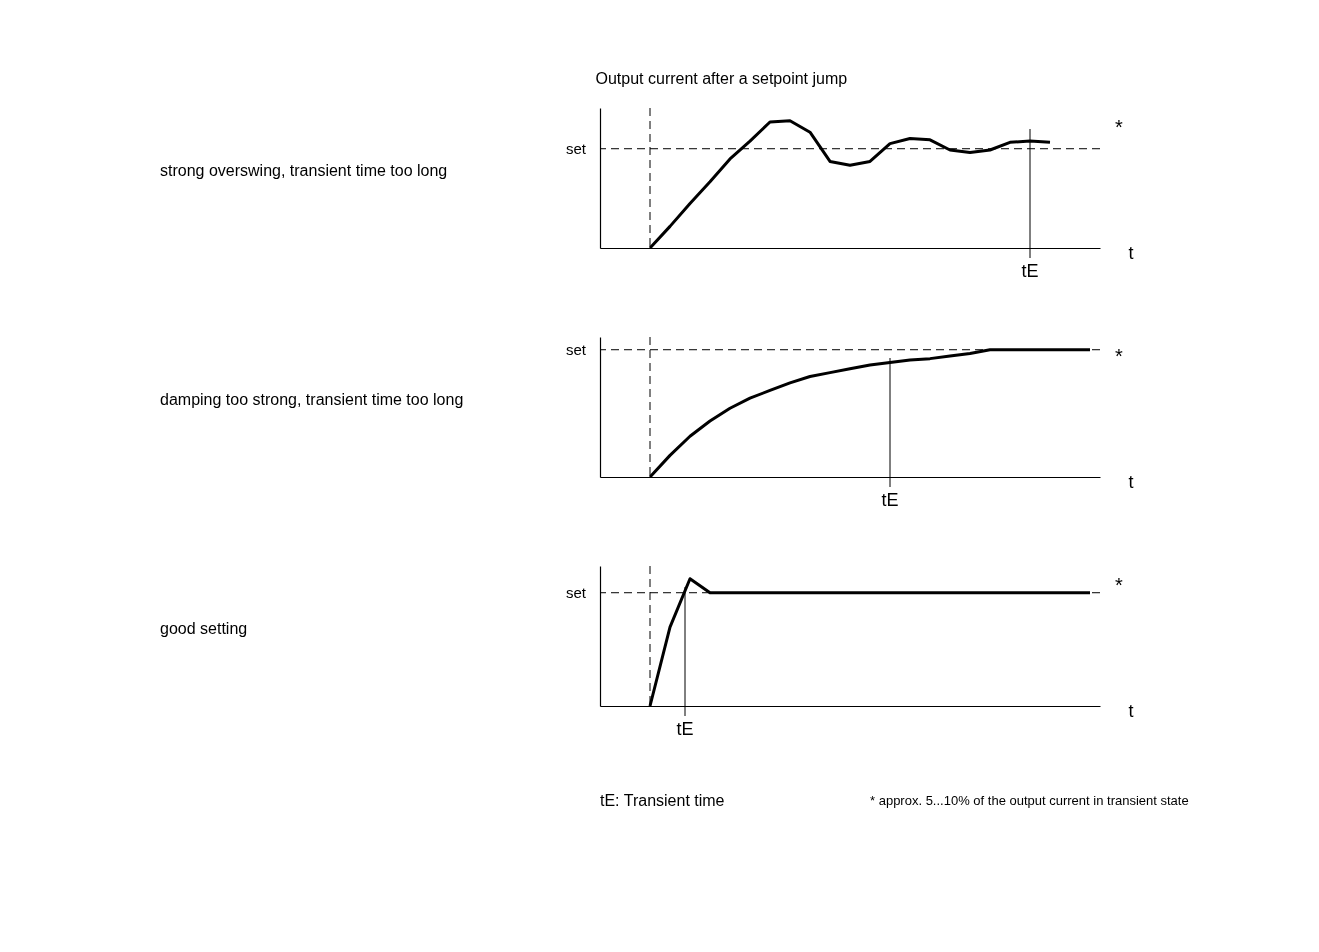 The image size is (1319, 952). What do you see at coordinates (312, 399) in the screenshot?
I see `text: damping too strong, transient time too long` at bounding box center [312, 399].